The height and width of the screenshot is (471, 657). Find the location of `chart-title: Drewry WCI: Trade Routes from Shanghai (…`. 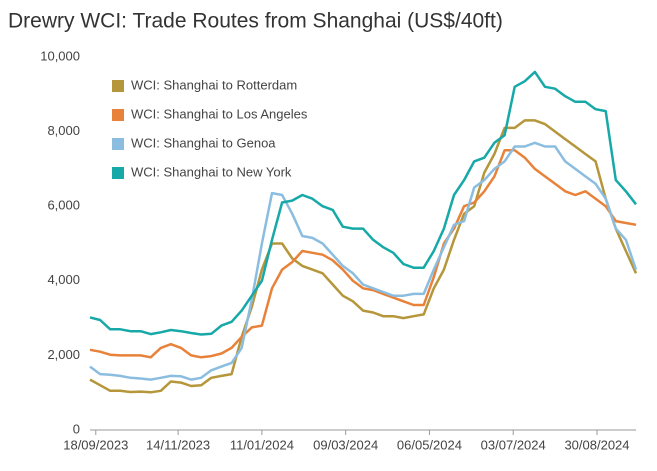

chart-title: Drewry WCI: Trade Routes from Shanghai (… is located at coordinates (255, 21).